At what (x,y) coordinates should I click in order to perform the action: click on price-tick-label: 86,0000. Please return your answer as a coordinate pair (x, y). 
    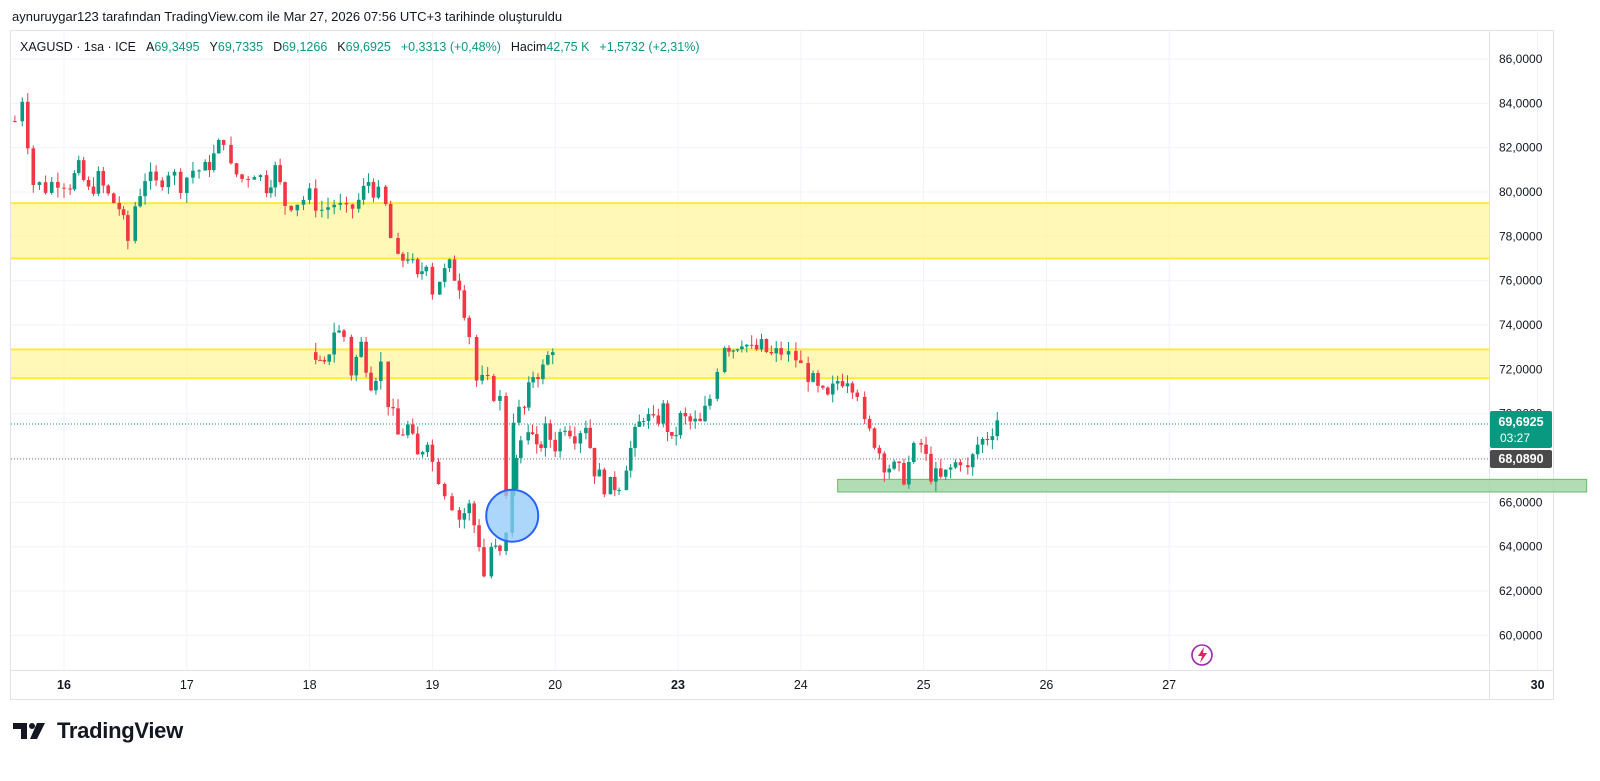
    Looking at the image, I should click on (1521, 59).